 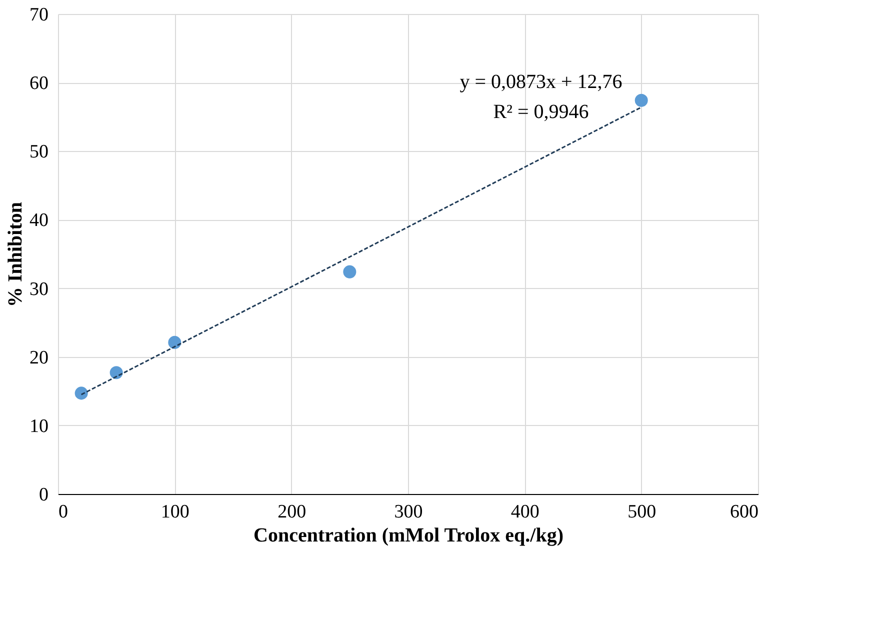 What do you see at coordinates (175, 512) in the screenshot?
I see `x-tick-label: 100` at bounding box center [175, 512].